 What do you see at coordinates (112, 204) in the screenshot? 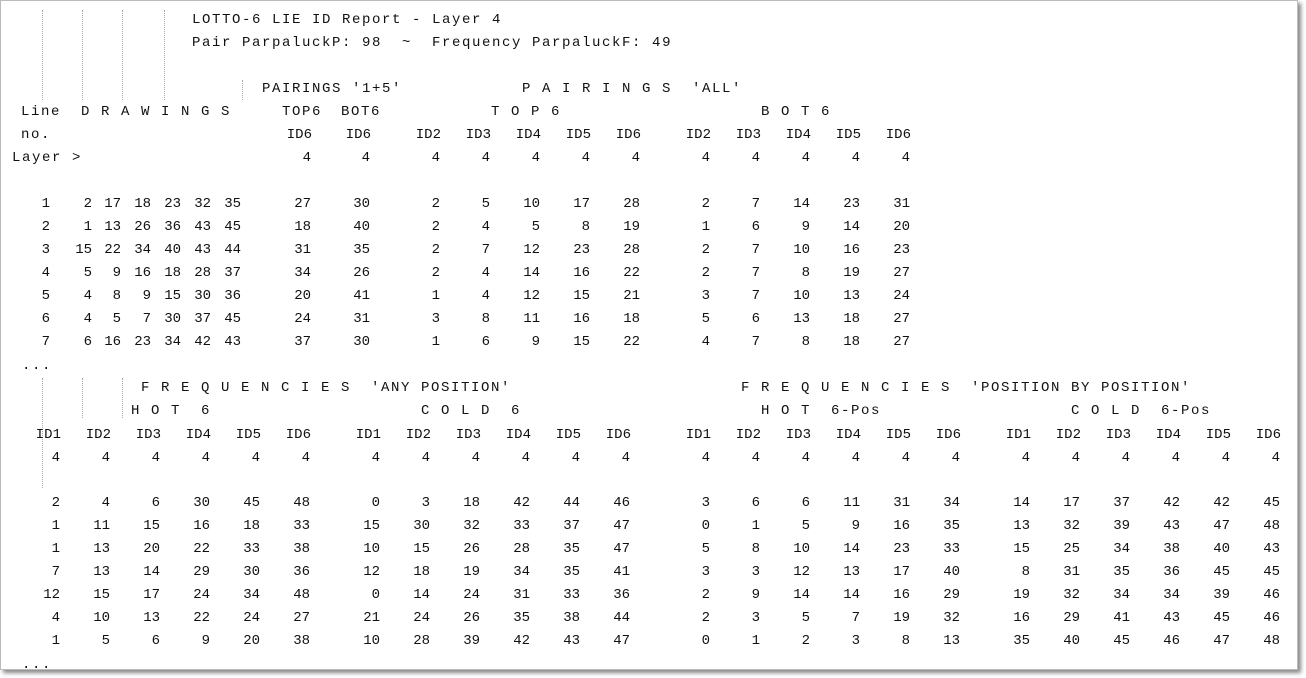
I see `cell: 17` at bounding box center [112, 204].